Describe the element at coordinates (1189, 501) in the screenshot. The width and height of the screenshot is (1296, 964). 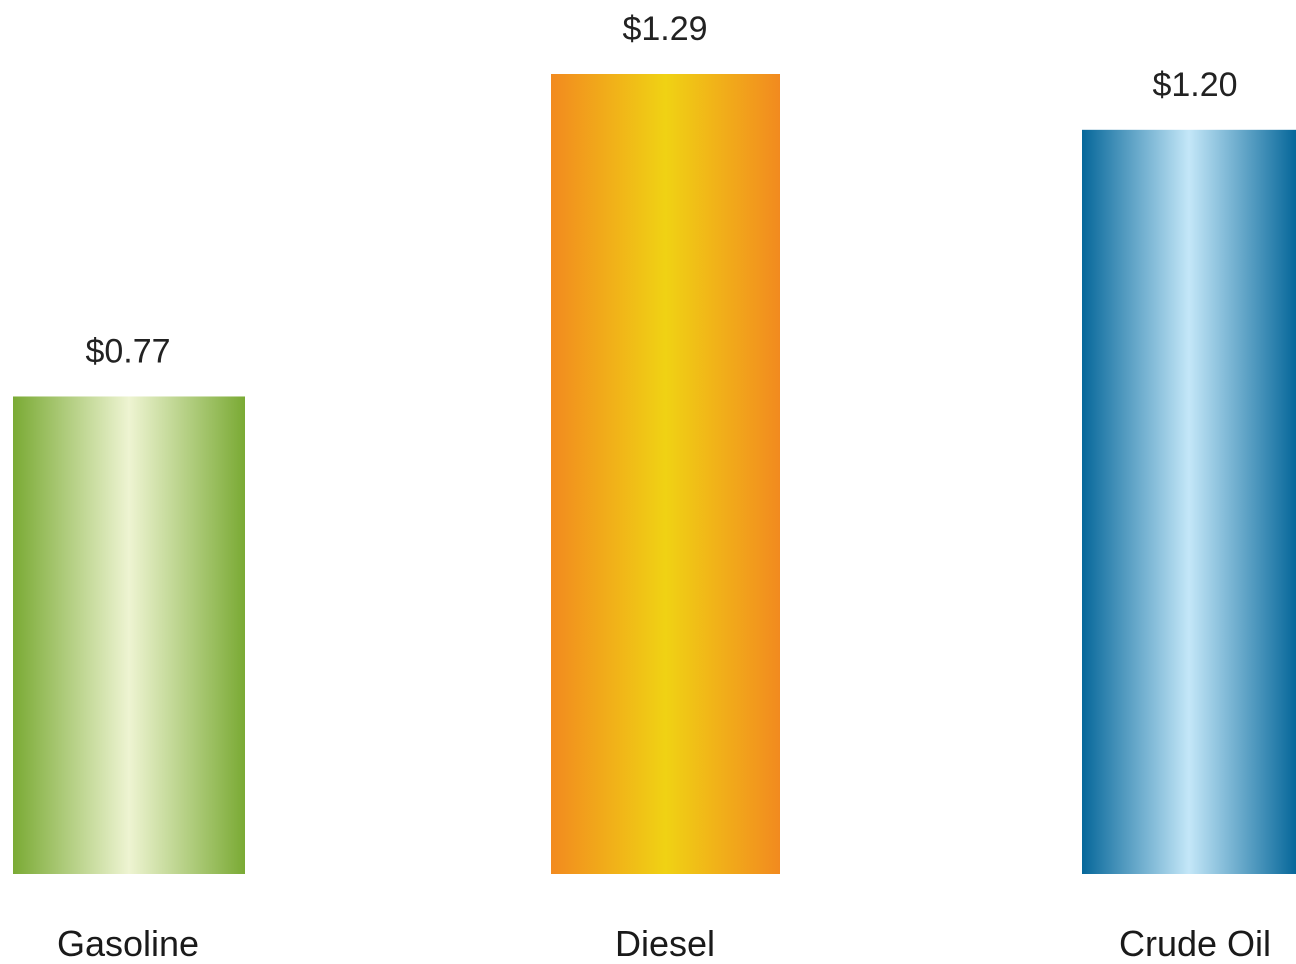
I see `bar-crude-oil` at that location.